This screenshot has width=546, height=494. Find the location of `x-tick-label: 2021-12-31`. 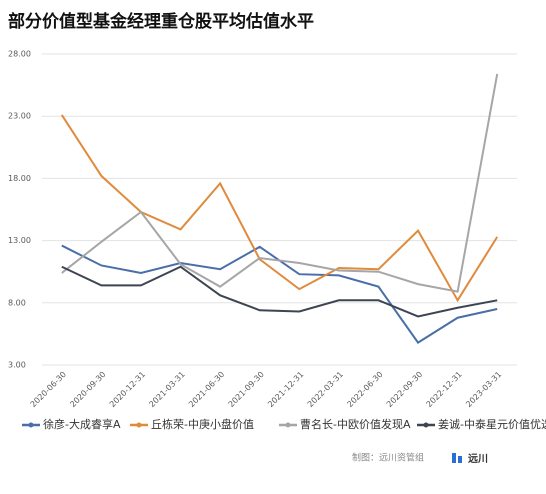

x-tick-label: 2021-12-31 is located at coordinates (285, 389).